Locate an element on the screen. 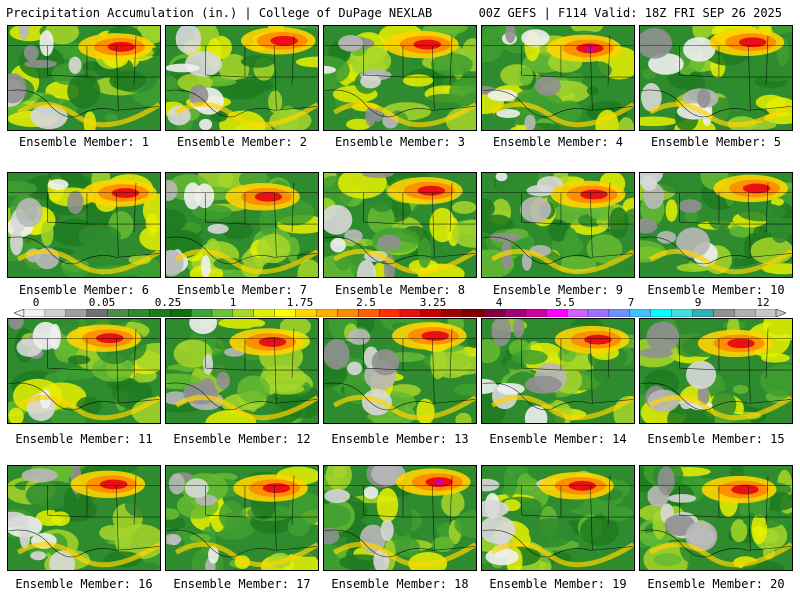 The width and height of the screenshot is (800, 600). colorbar-tick-label: 2.5 is located at coordinates (366, 302).